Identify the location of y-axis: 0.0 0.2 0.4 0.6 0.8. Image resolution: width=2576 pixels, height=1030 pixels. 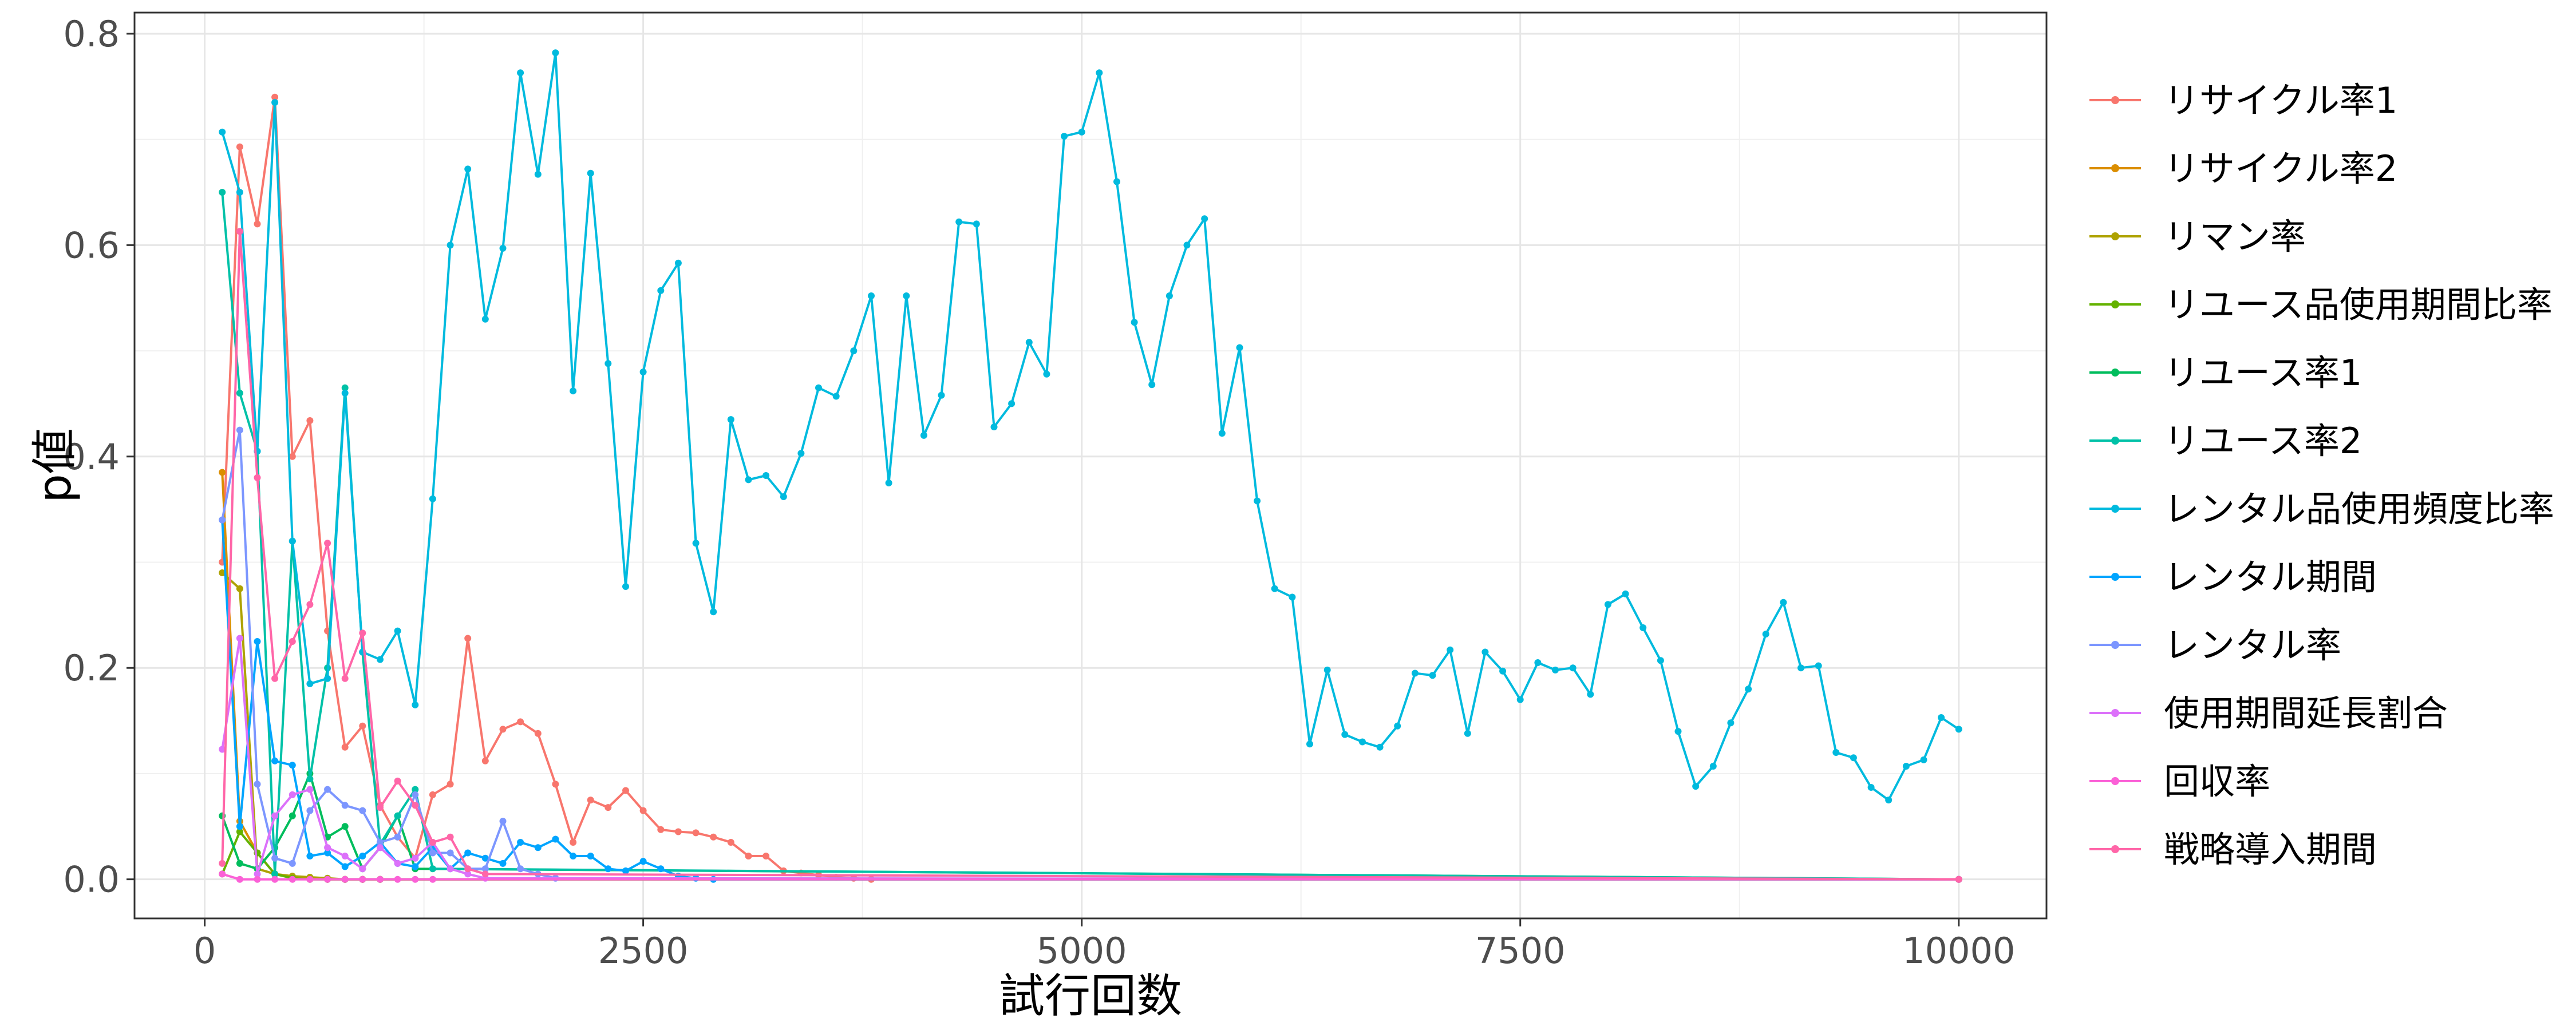
(99, 457).